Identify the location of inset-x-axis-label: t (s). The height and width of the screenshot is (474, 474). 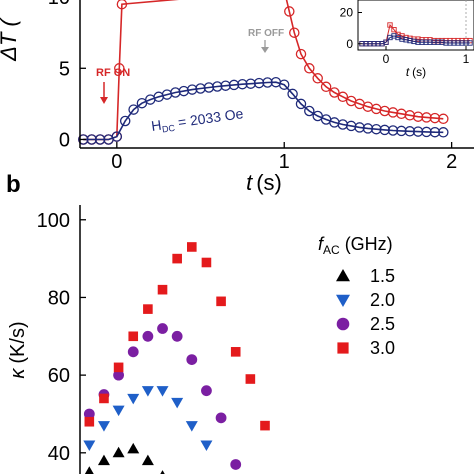
(416, 72).